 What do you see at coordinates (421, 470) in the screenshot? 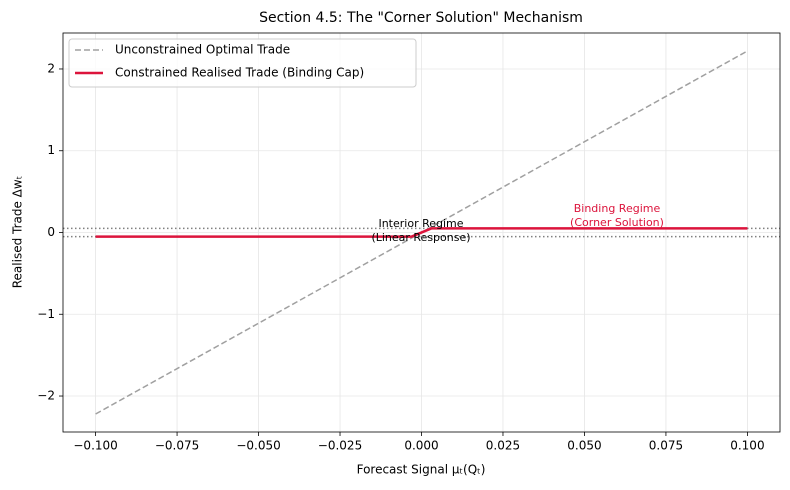
I see `x-axis-label: Forecast Signal μₜ(Qₜ)` at bounding box center [421, 470].